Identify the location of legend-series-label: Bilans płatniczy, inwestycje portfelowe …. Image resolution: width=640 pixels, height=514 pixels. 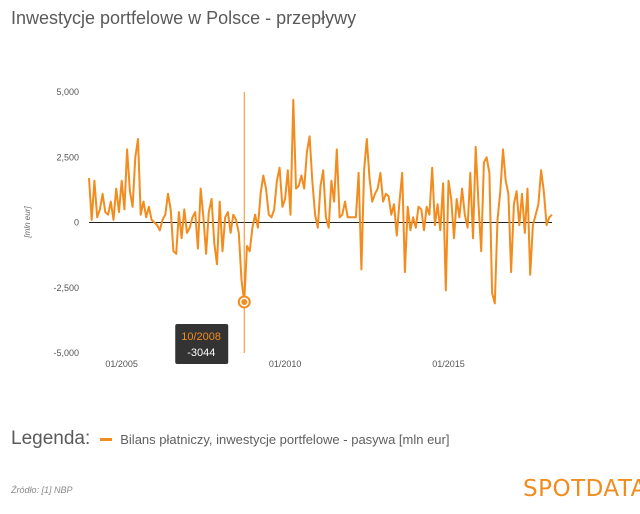
(285, 439).